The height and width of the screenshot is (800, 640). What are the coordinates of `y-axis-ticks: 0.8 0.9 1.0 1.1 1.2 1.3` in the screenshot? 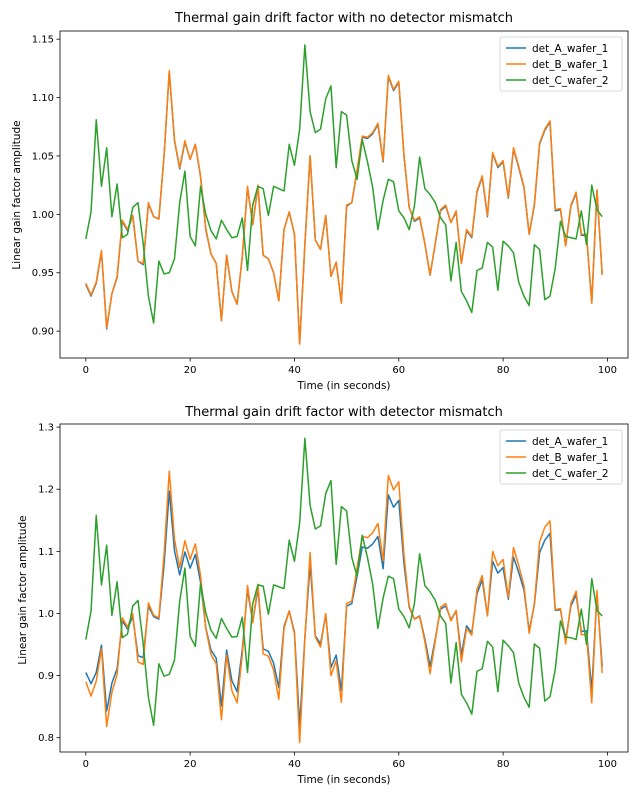 It's located at (49, 583).